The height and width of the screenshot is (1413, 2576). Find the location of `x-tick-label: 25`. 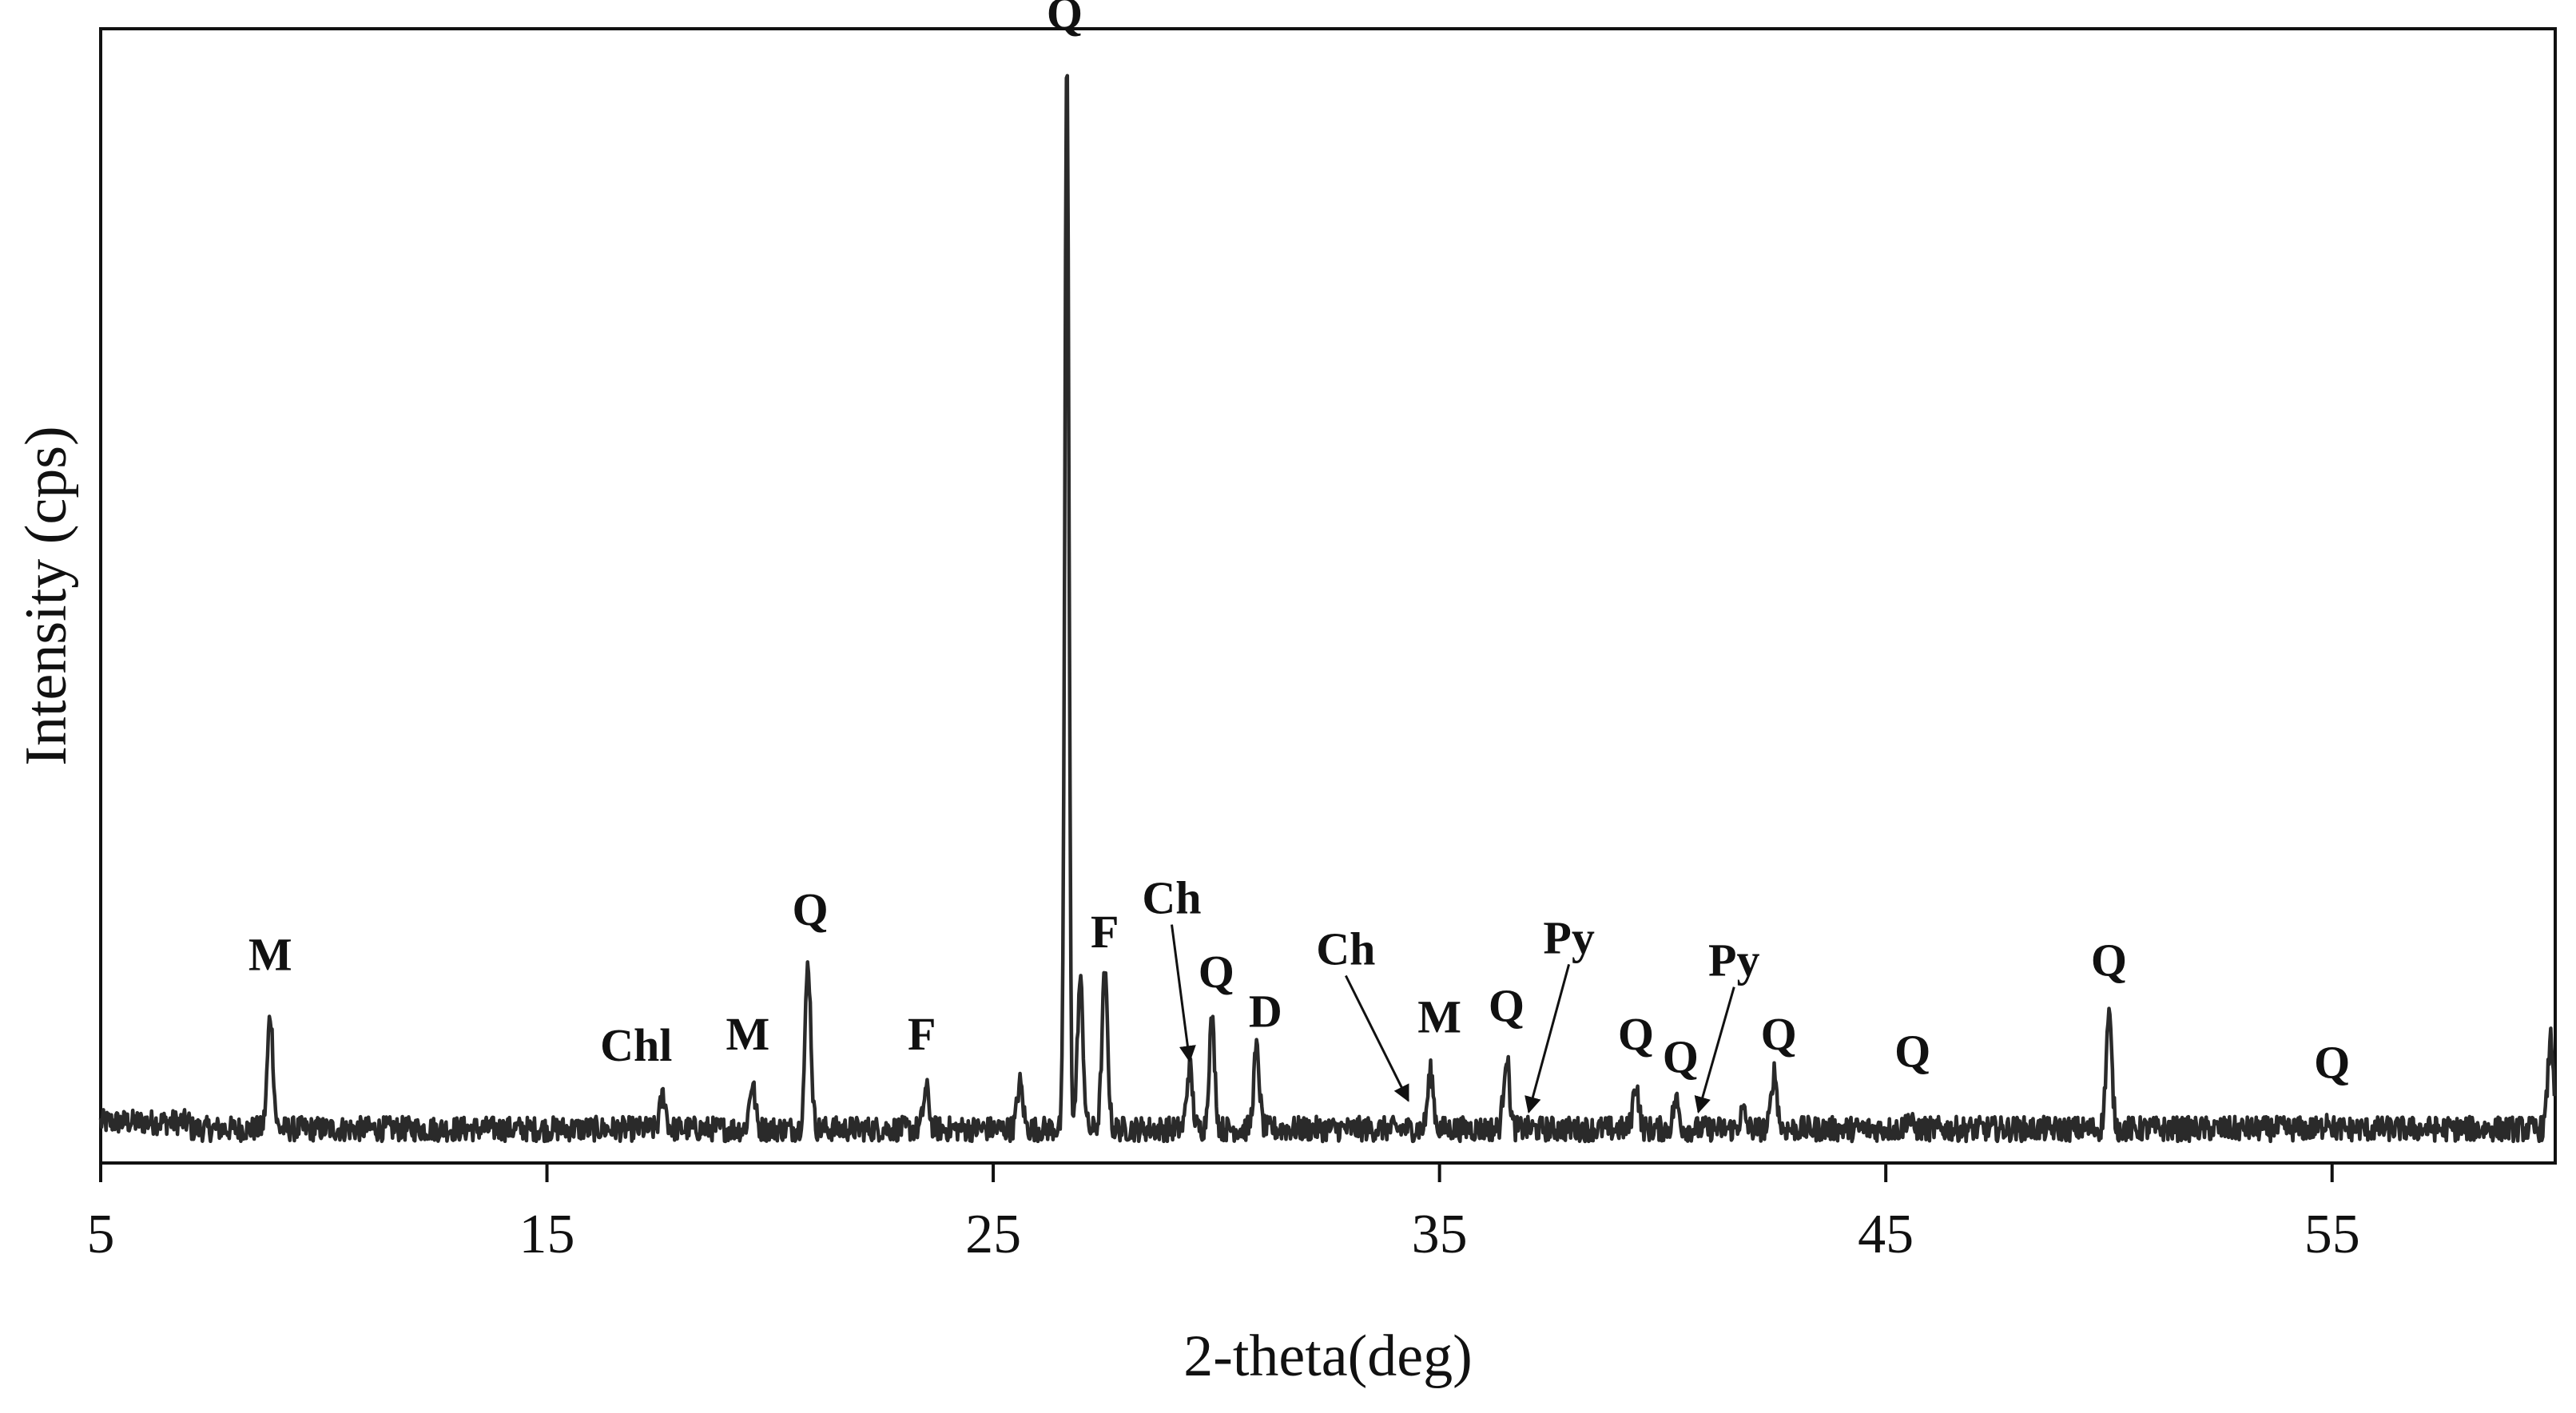

x-tick-label: 25 is located at coordinates (993, 1234).